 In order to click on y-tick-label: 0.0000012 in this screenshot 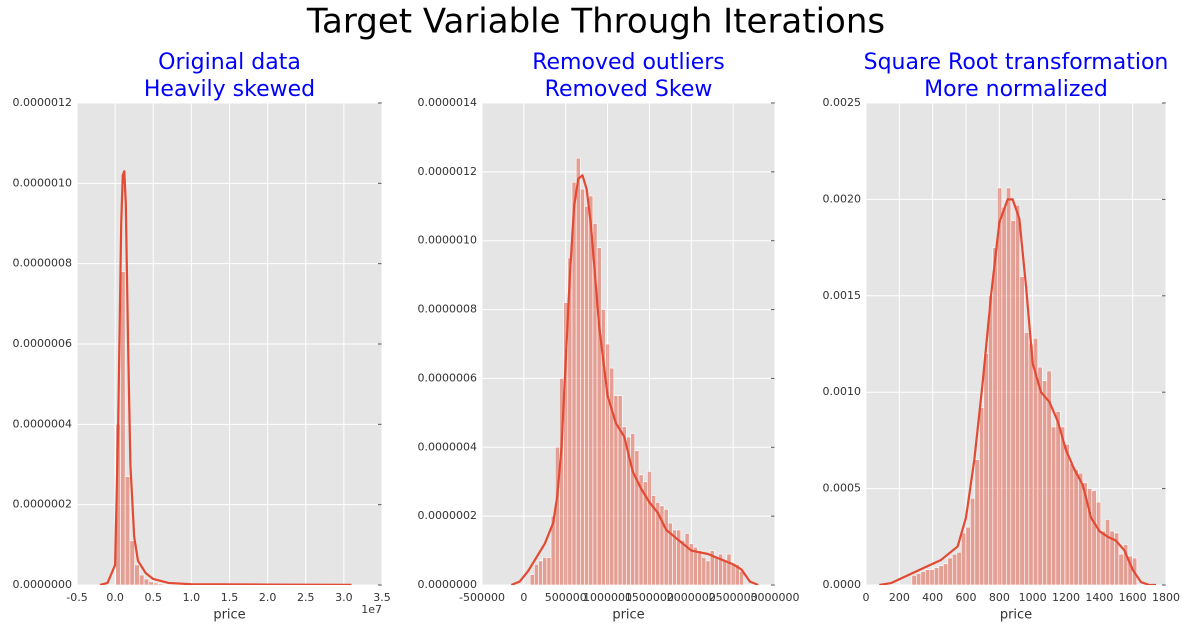, I will do `click(448, 171)`.